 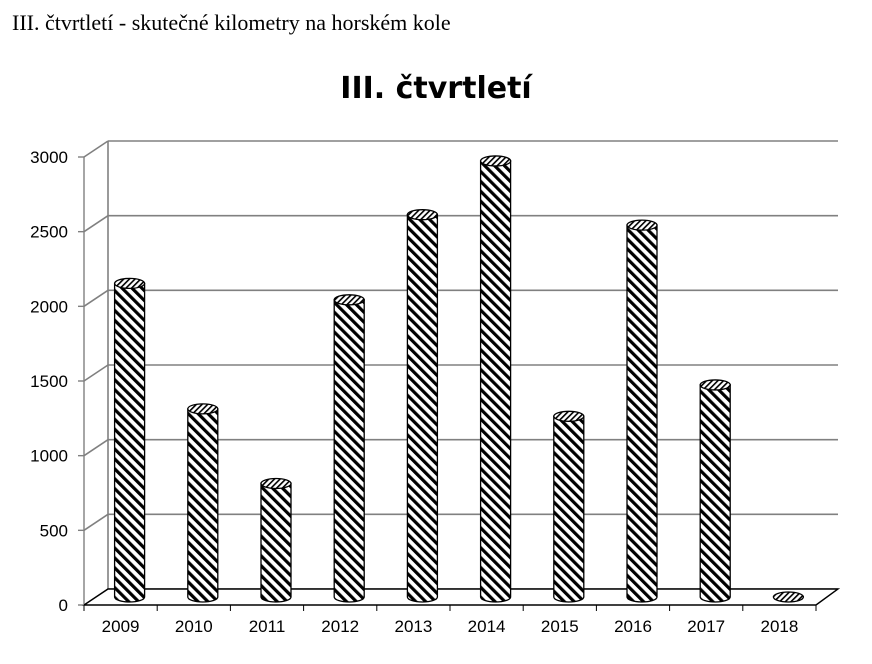 I want to click on x-axis-ticks: 2009 2010 2011 2012 2013 2014 2015 2016 2017 2018, so click(x=450, y=620).